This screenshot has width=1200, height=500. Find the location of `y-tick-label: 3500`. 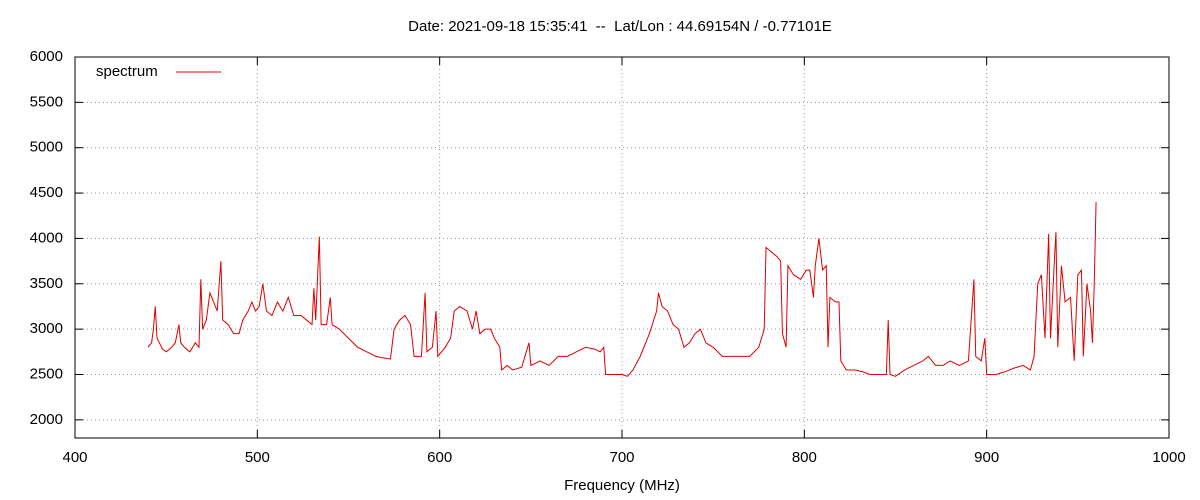

y-tick-label: 3500 is located at coordinates (46, 283).